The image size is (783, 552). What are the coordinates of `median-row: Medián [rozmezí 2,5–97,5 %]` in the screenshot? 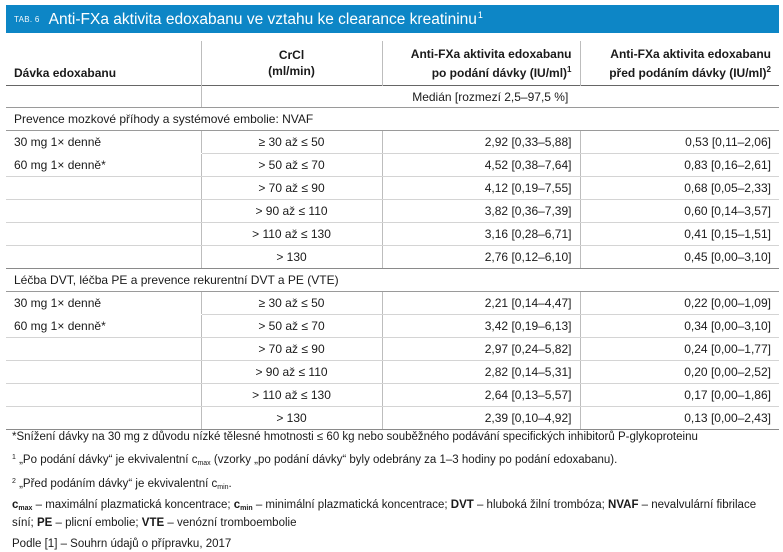 It's located at (392, 96).